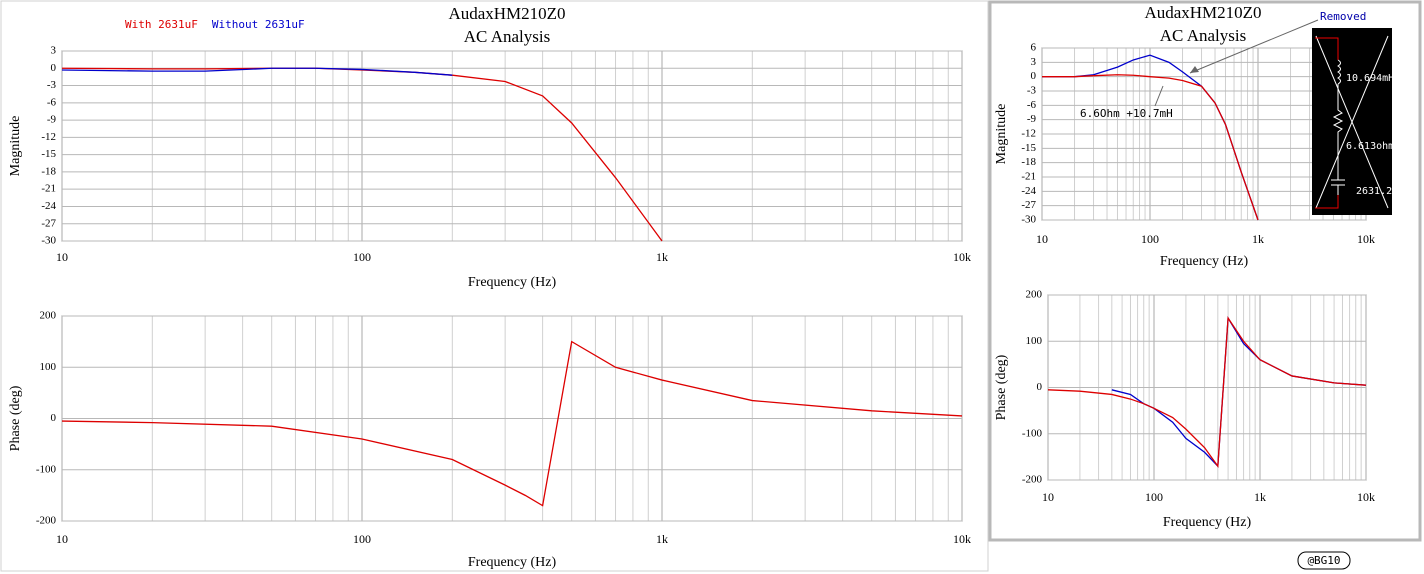 This screenshot has width=1424, height=574. I want to click on footer: @BG10, so click(1323, 560).